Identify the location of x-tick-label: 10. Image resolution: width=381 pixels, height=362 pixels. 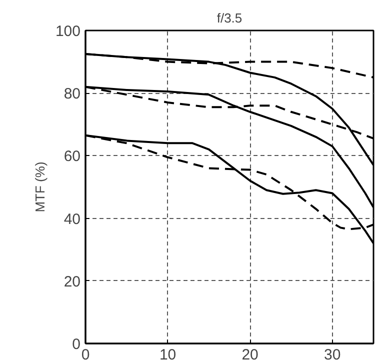
(167, 354).